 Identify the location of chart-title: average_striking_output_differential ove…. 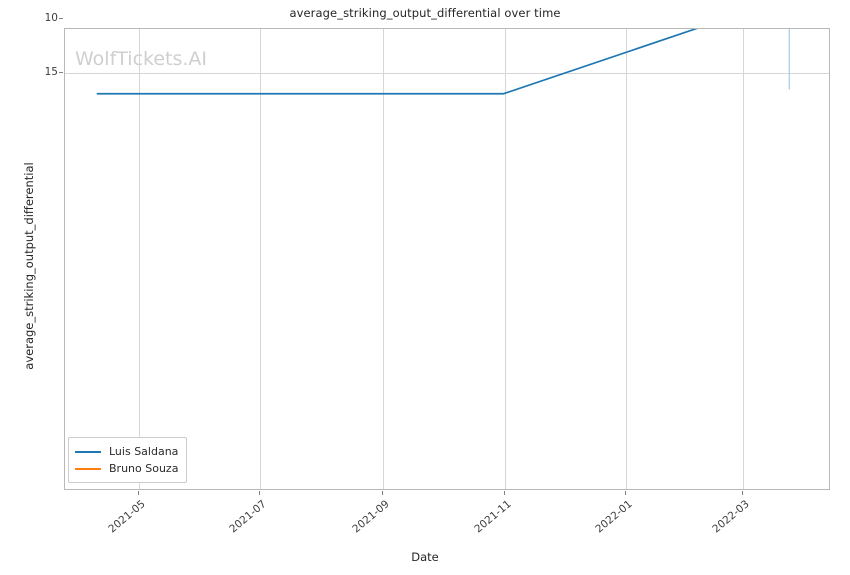
(425, 13).